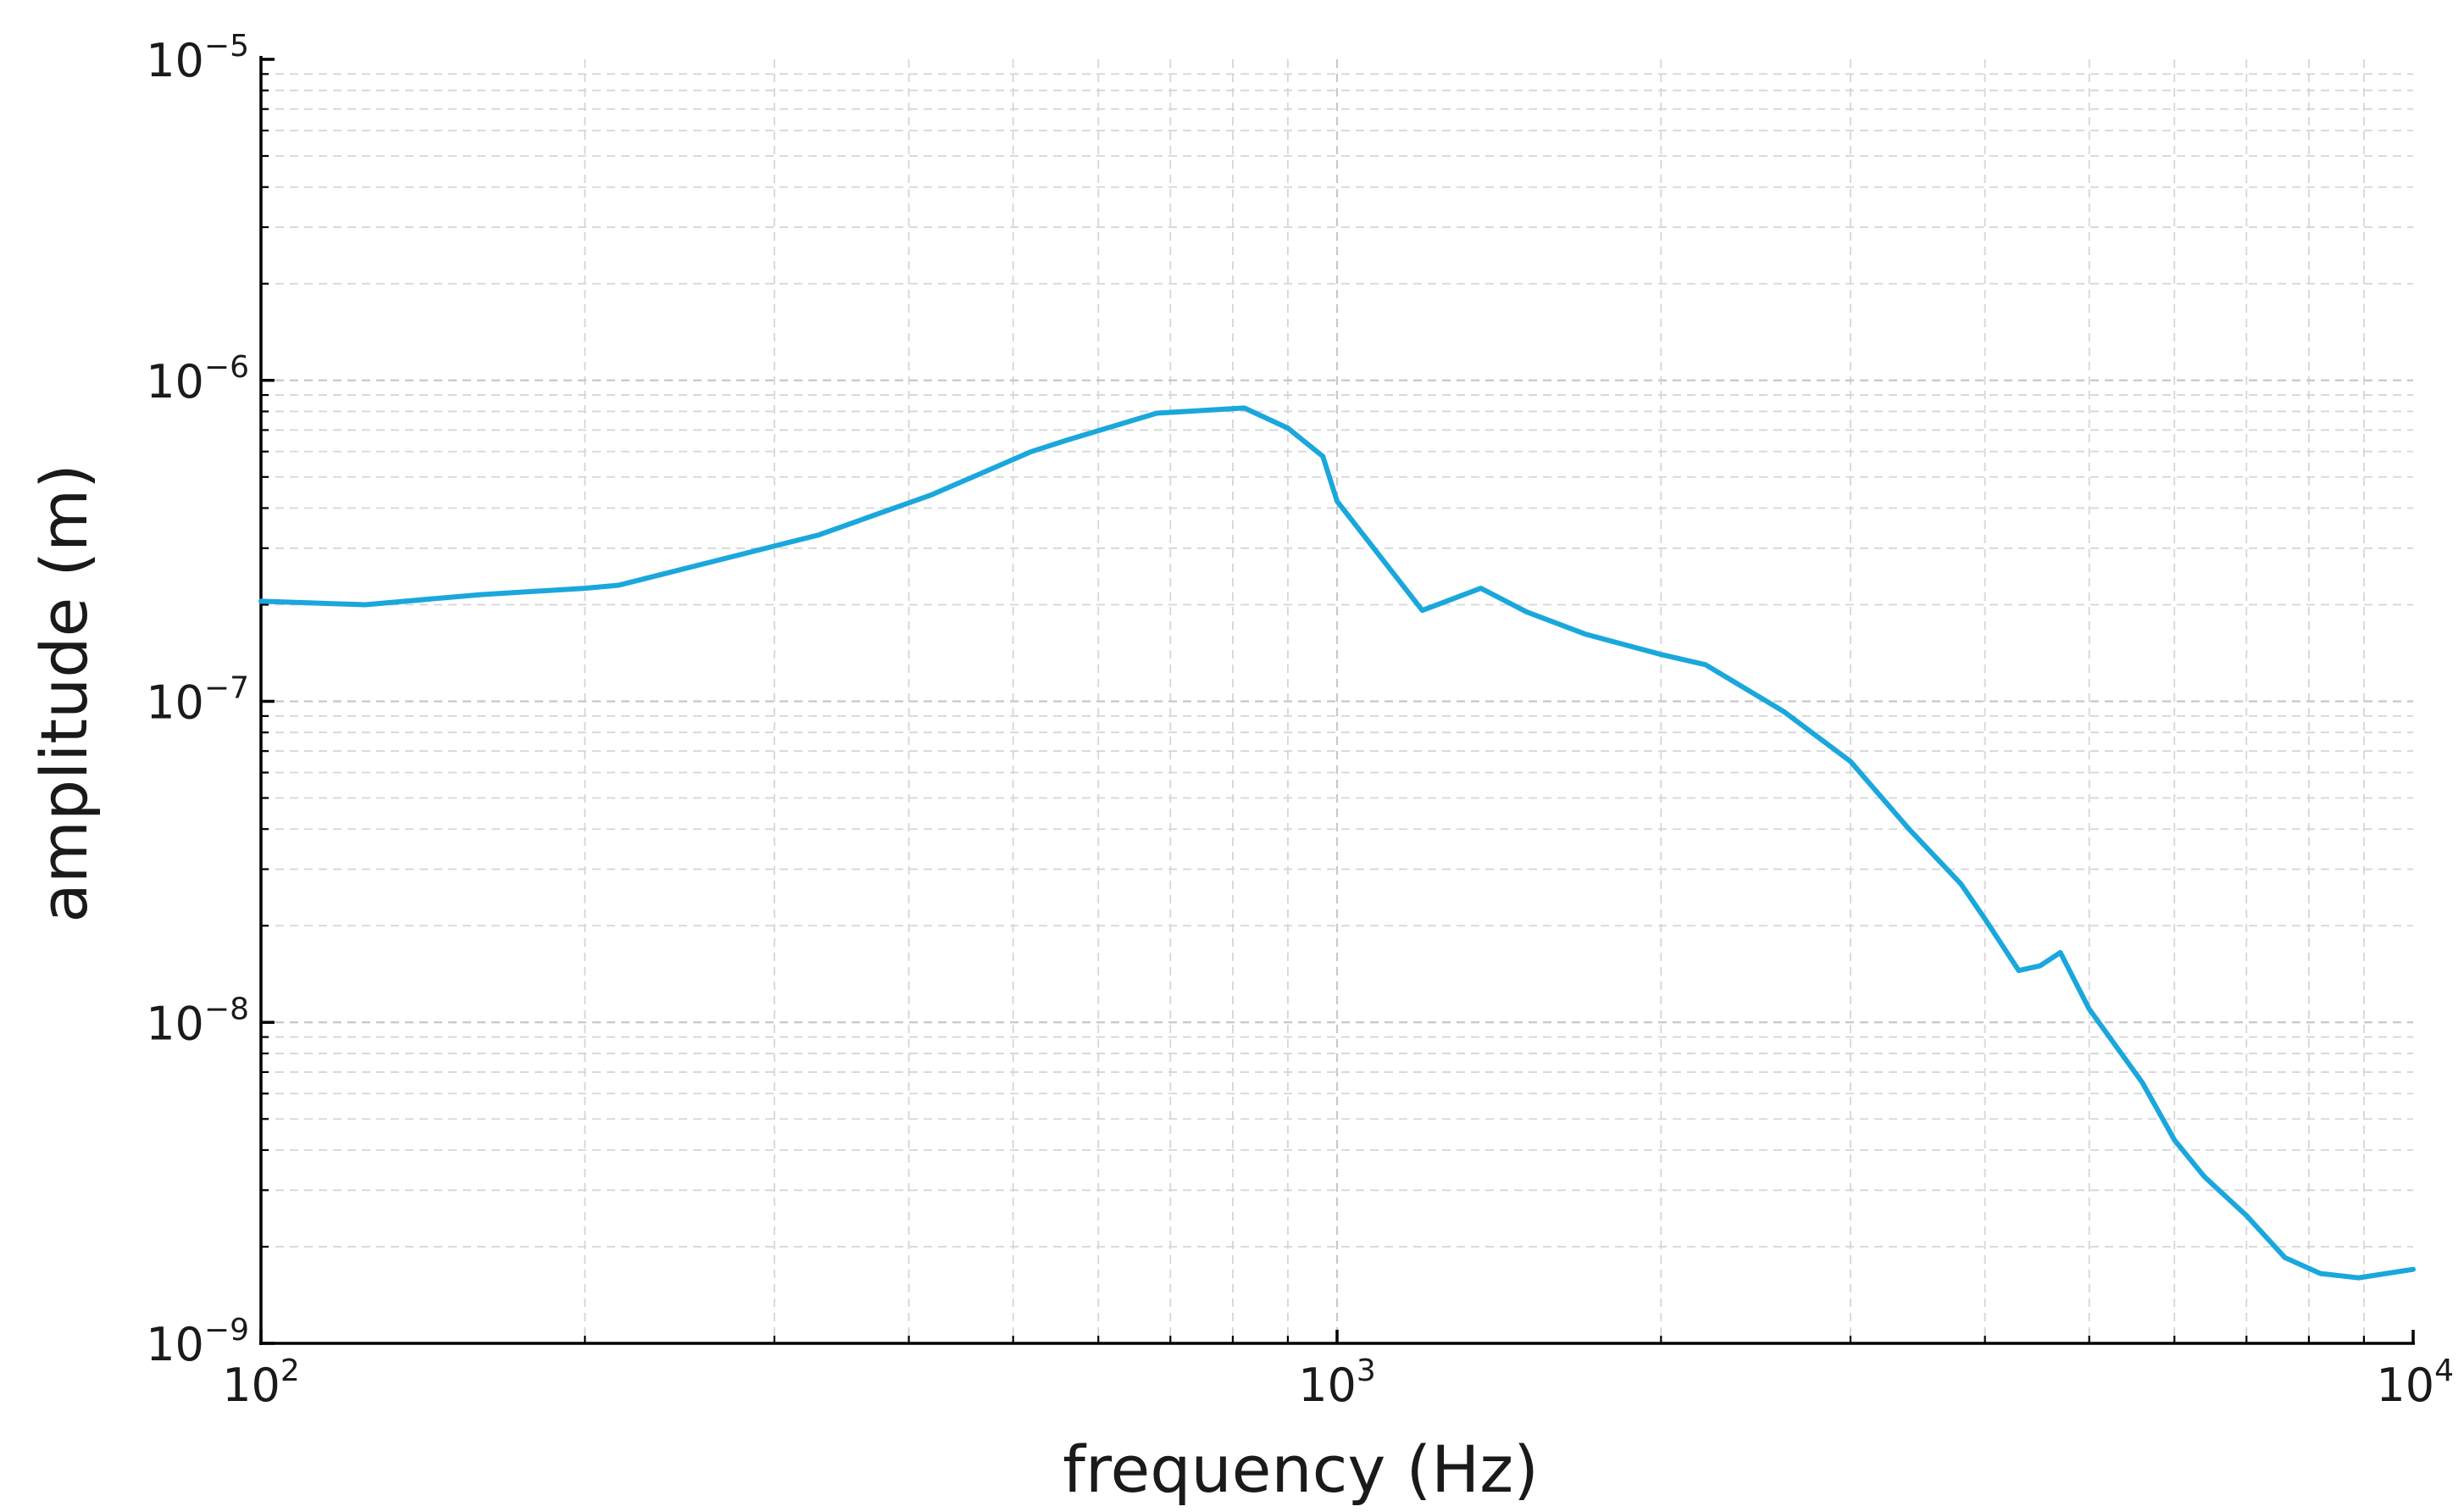 Image resolution: width=2464 pixels, height=1512 pixels. Describe the element at coordinates (197, 1021) in the screenshot. I see `y-tick-label: 10⁻⁸` at that location.